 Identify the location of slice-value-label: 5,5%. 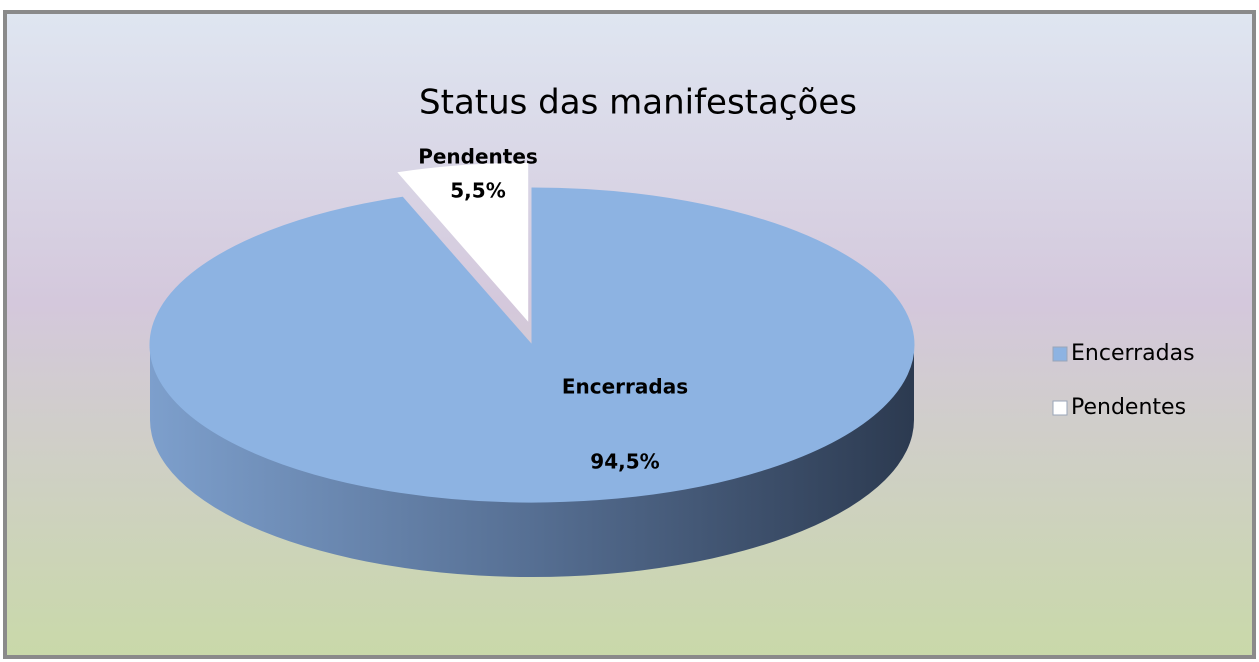
(477, 191).